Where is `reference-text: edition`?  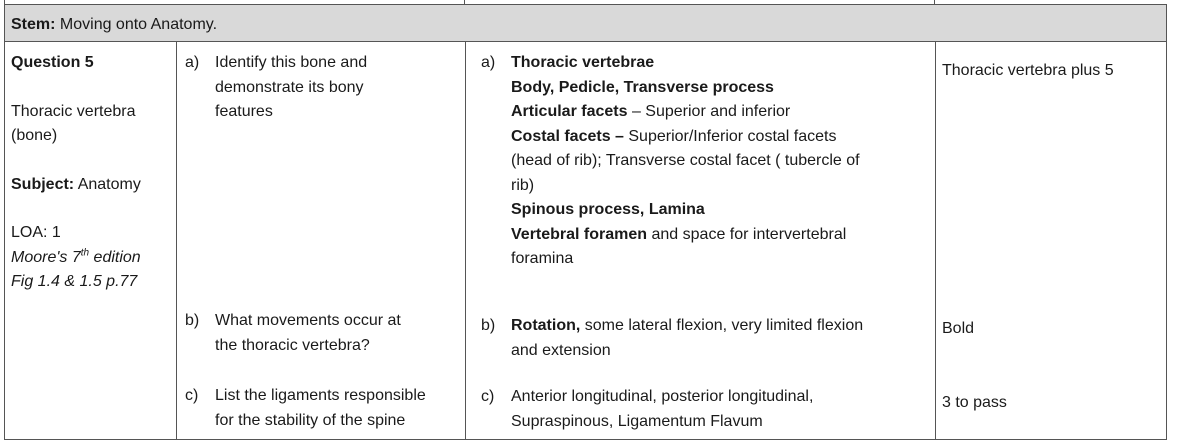 reference-text: edition is located at coordinates (115, 257).